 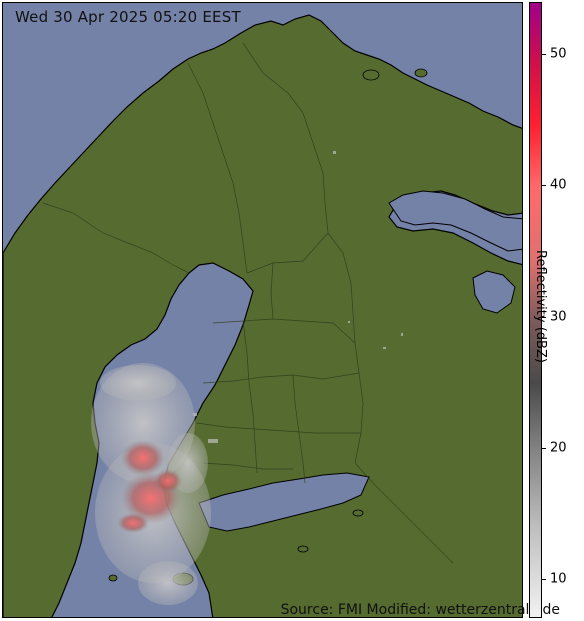 What do you see at coordinates (540, 306) in the screenshot?
I see `colorbar-label: Reflectivity (dBZ)` at bounding box center [540, 306].